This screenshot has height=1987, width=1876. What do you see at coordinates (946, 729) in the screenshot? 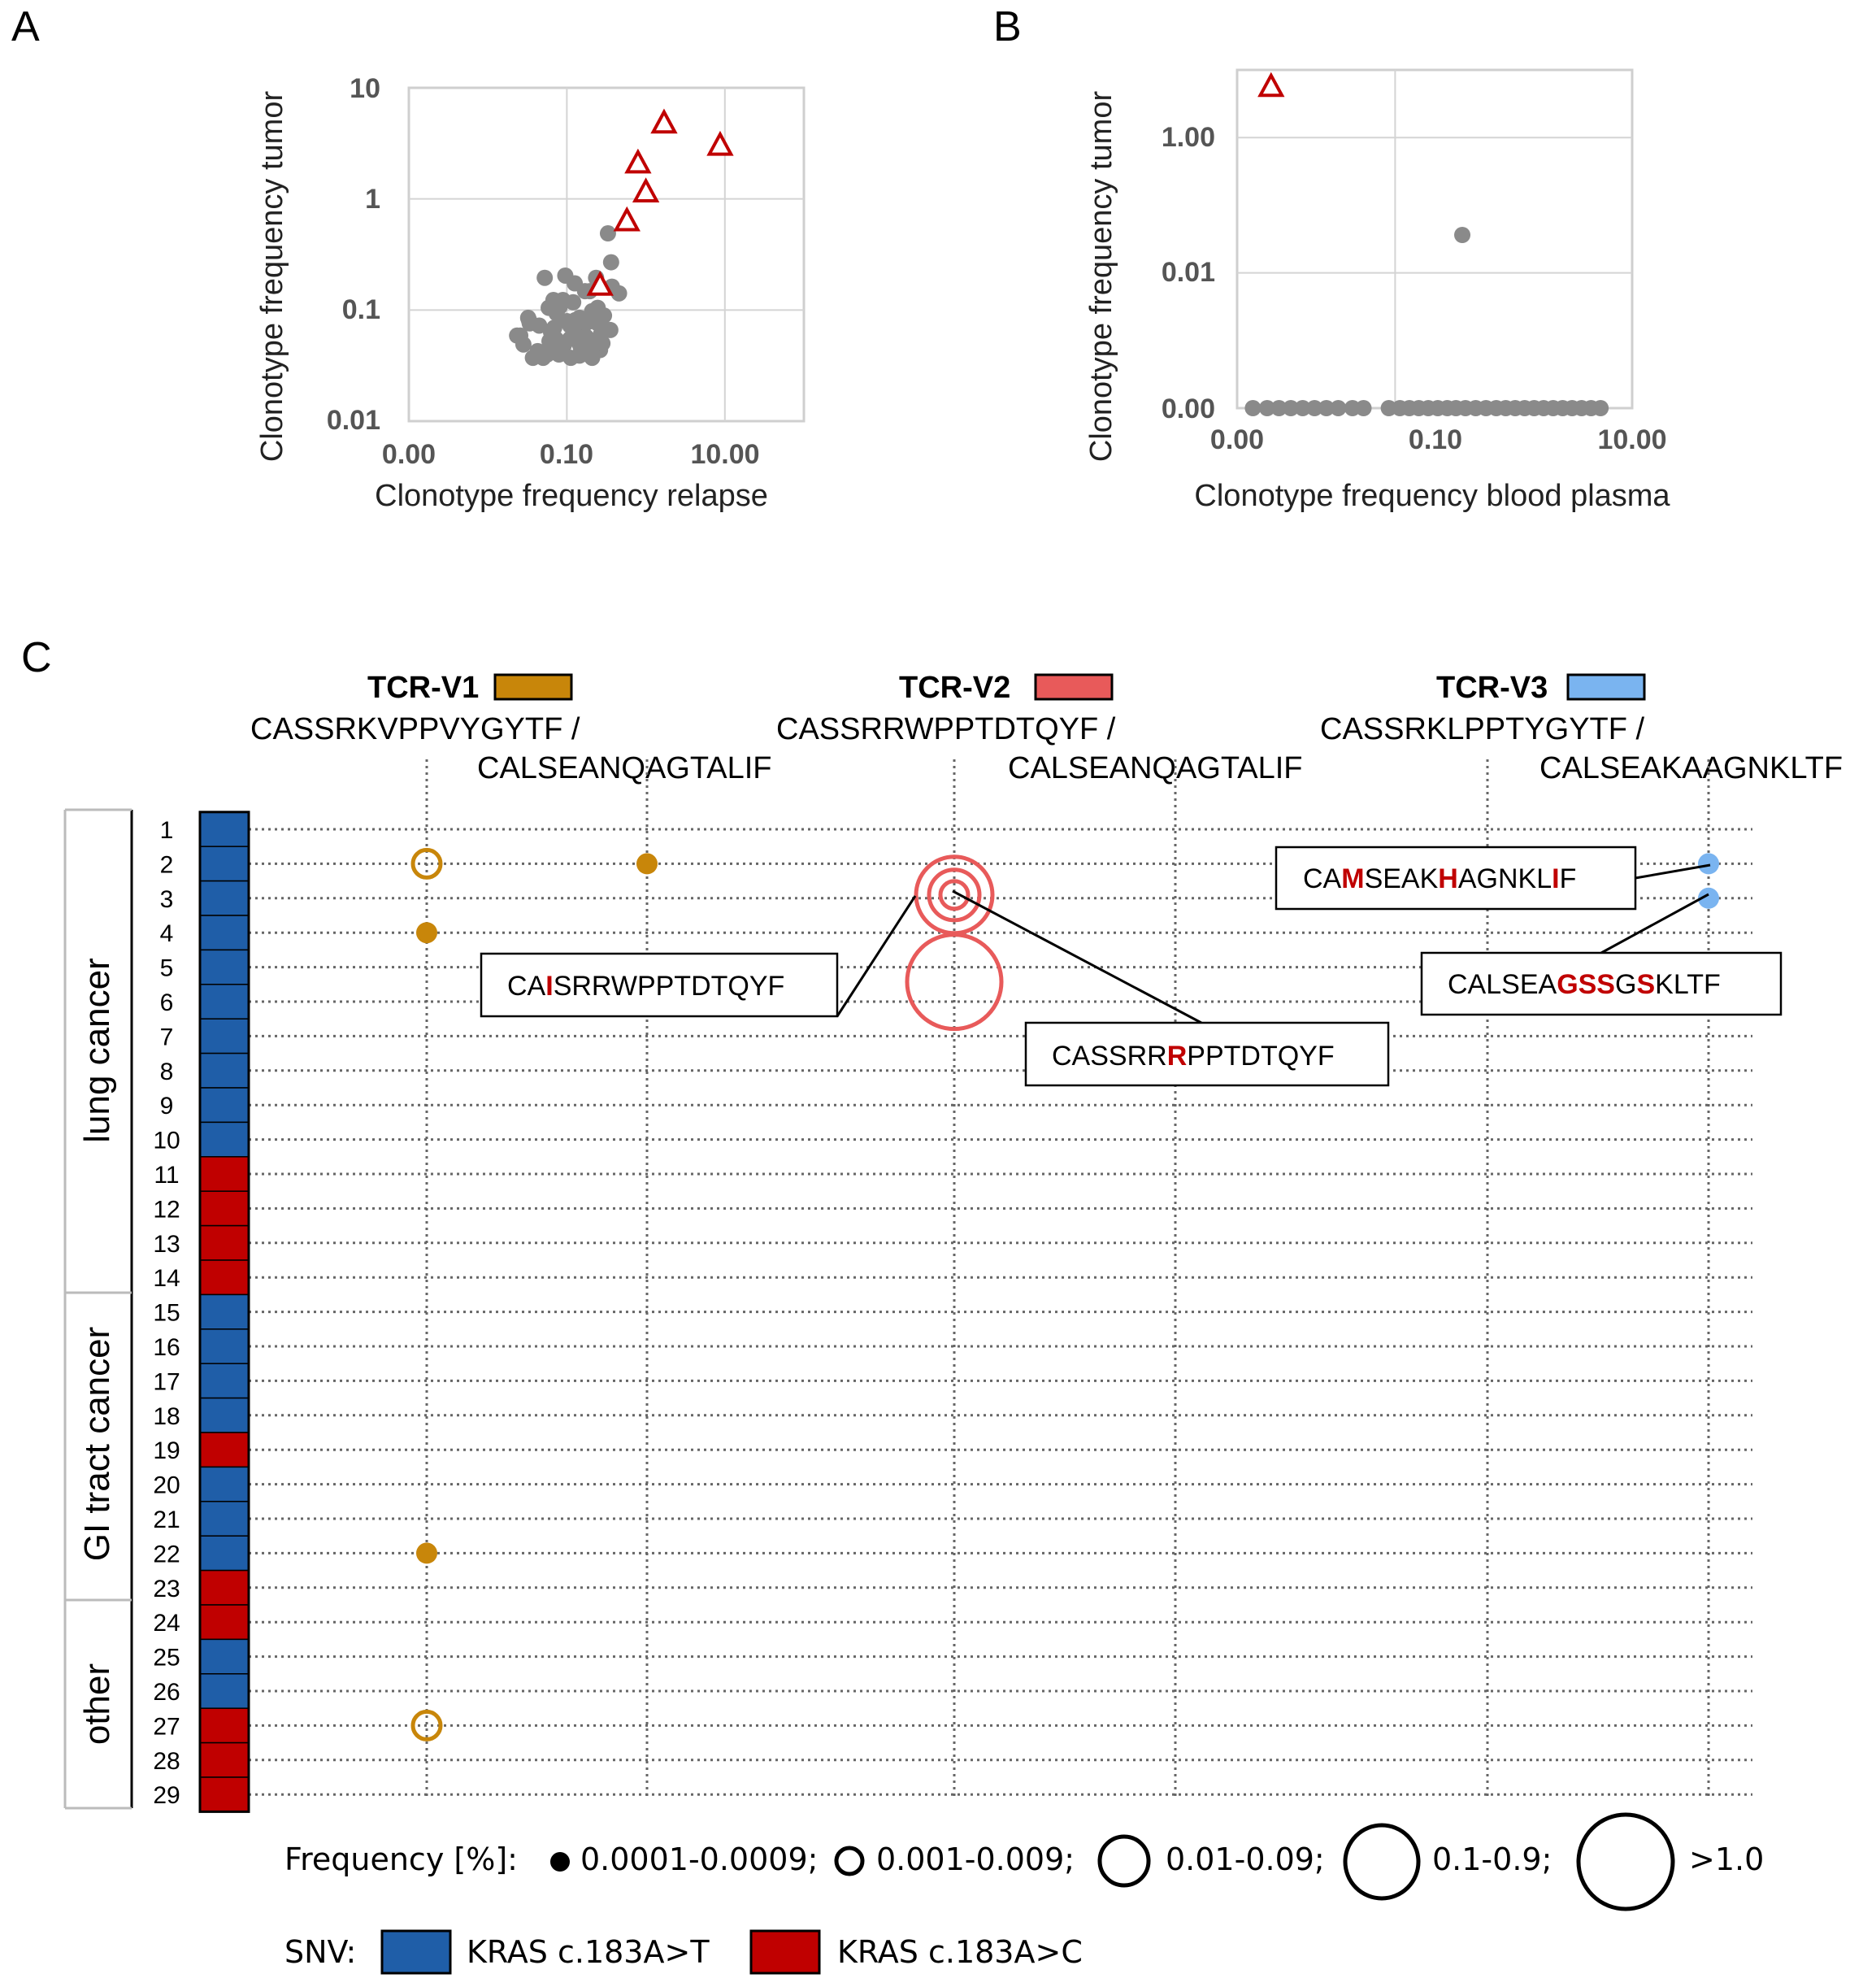
I see `tcr-v2-beta: CASSRRWPPTDTQYF /` at bounding box center [946, 729].